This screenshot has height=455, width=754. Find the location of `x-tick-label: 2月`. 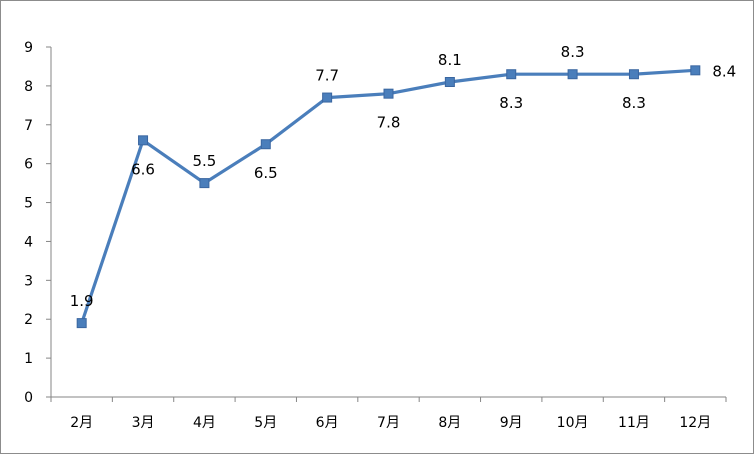

x-tick-label: 2月 is located at coordinates (81, 423).